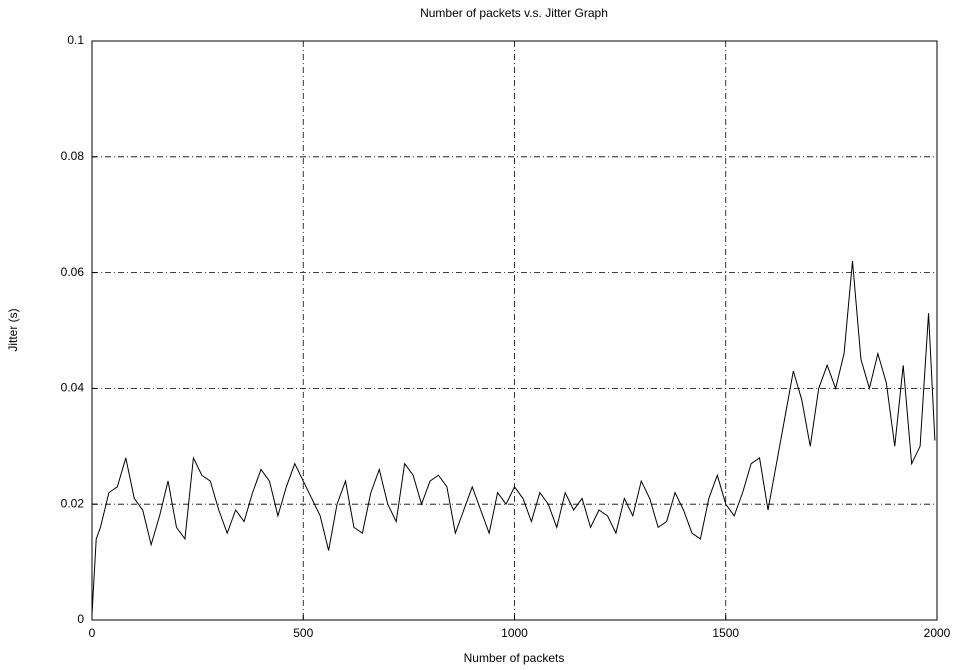 This screenshot has height=670, width=960. What do you see at coordinates (75, 40) in the screenshot?
I see `y-tick-label: 0.1` at bounding box center [75, 40].